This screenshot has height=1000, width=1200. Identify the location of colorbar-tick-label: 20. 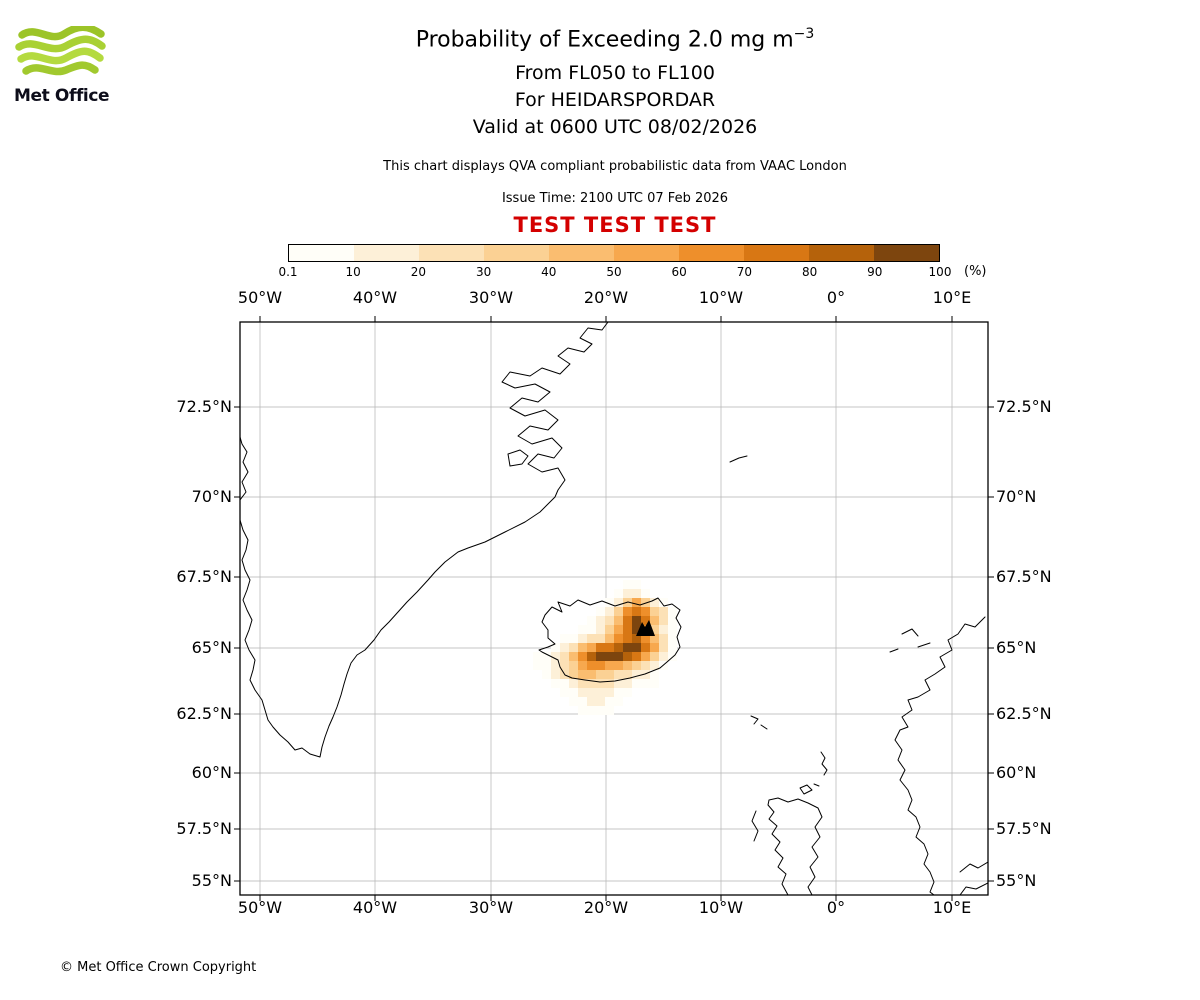
(418, 272).